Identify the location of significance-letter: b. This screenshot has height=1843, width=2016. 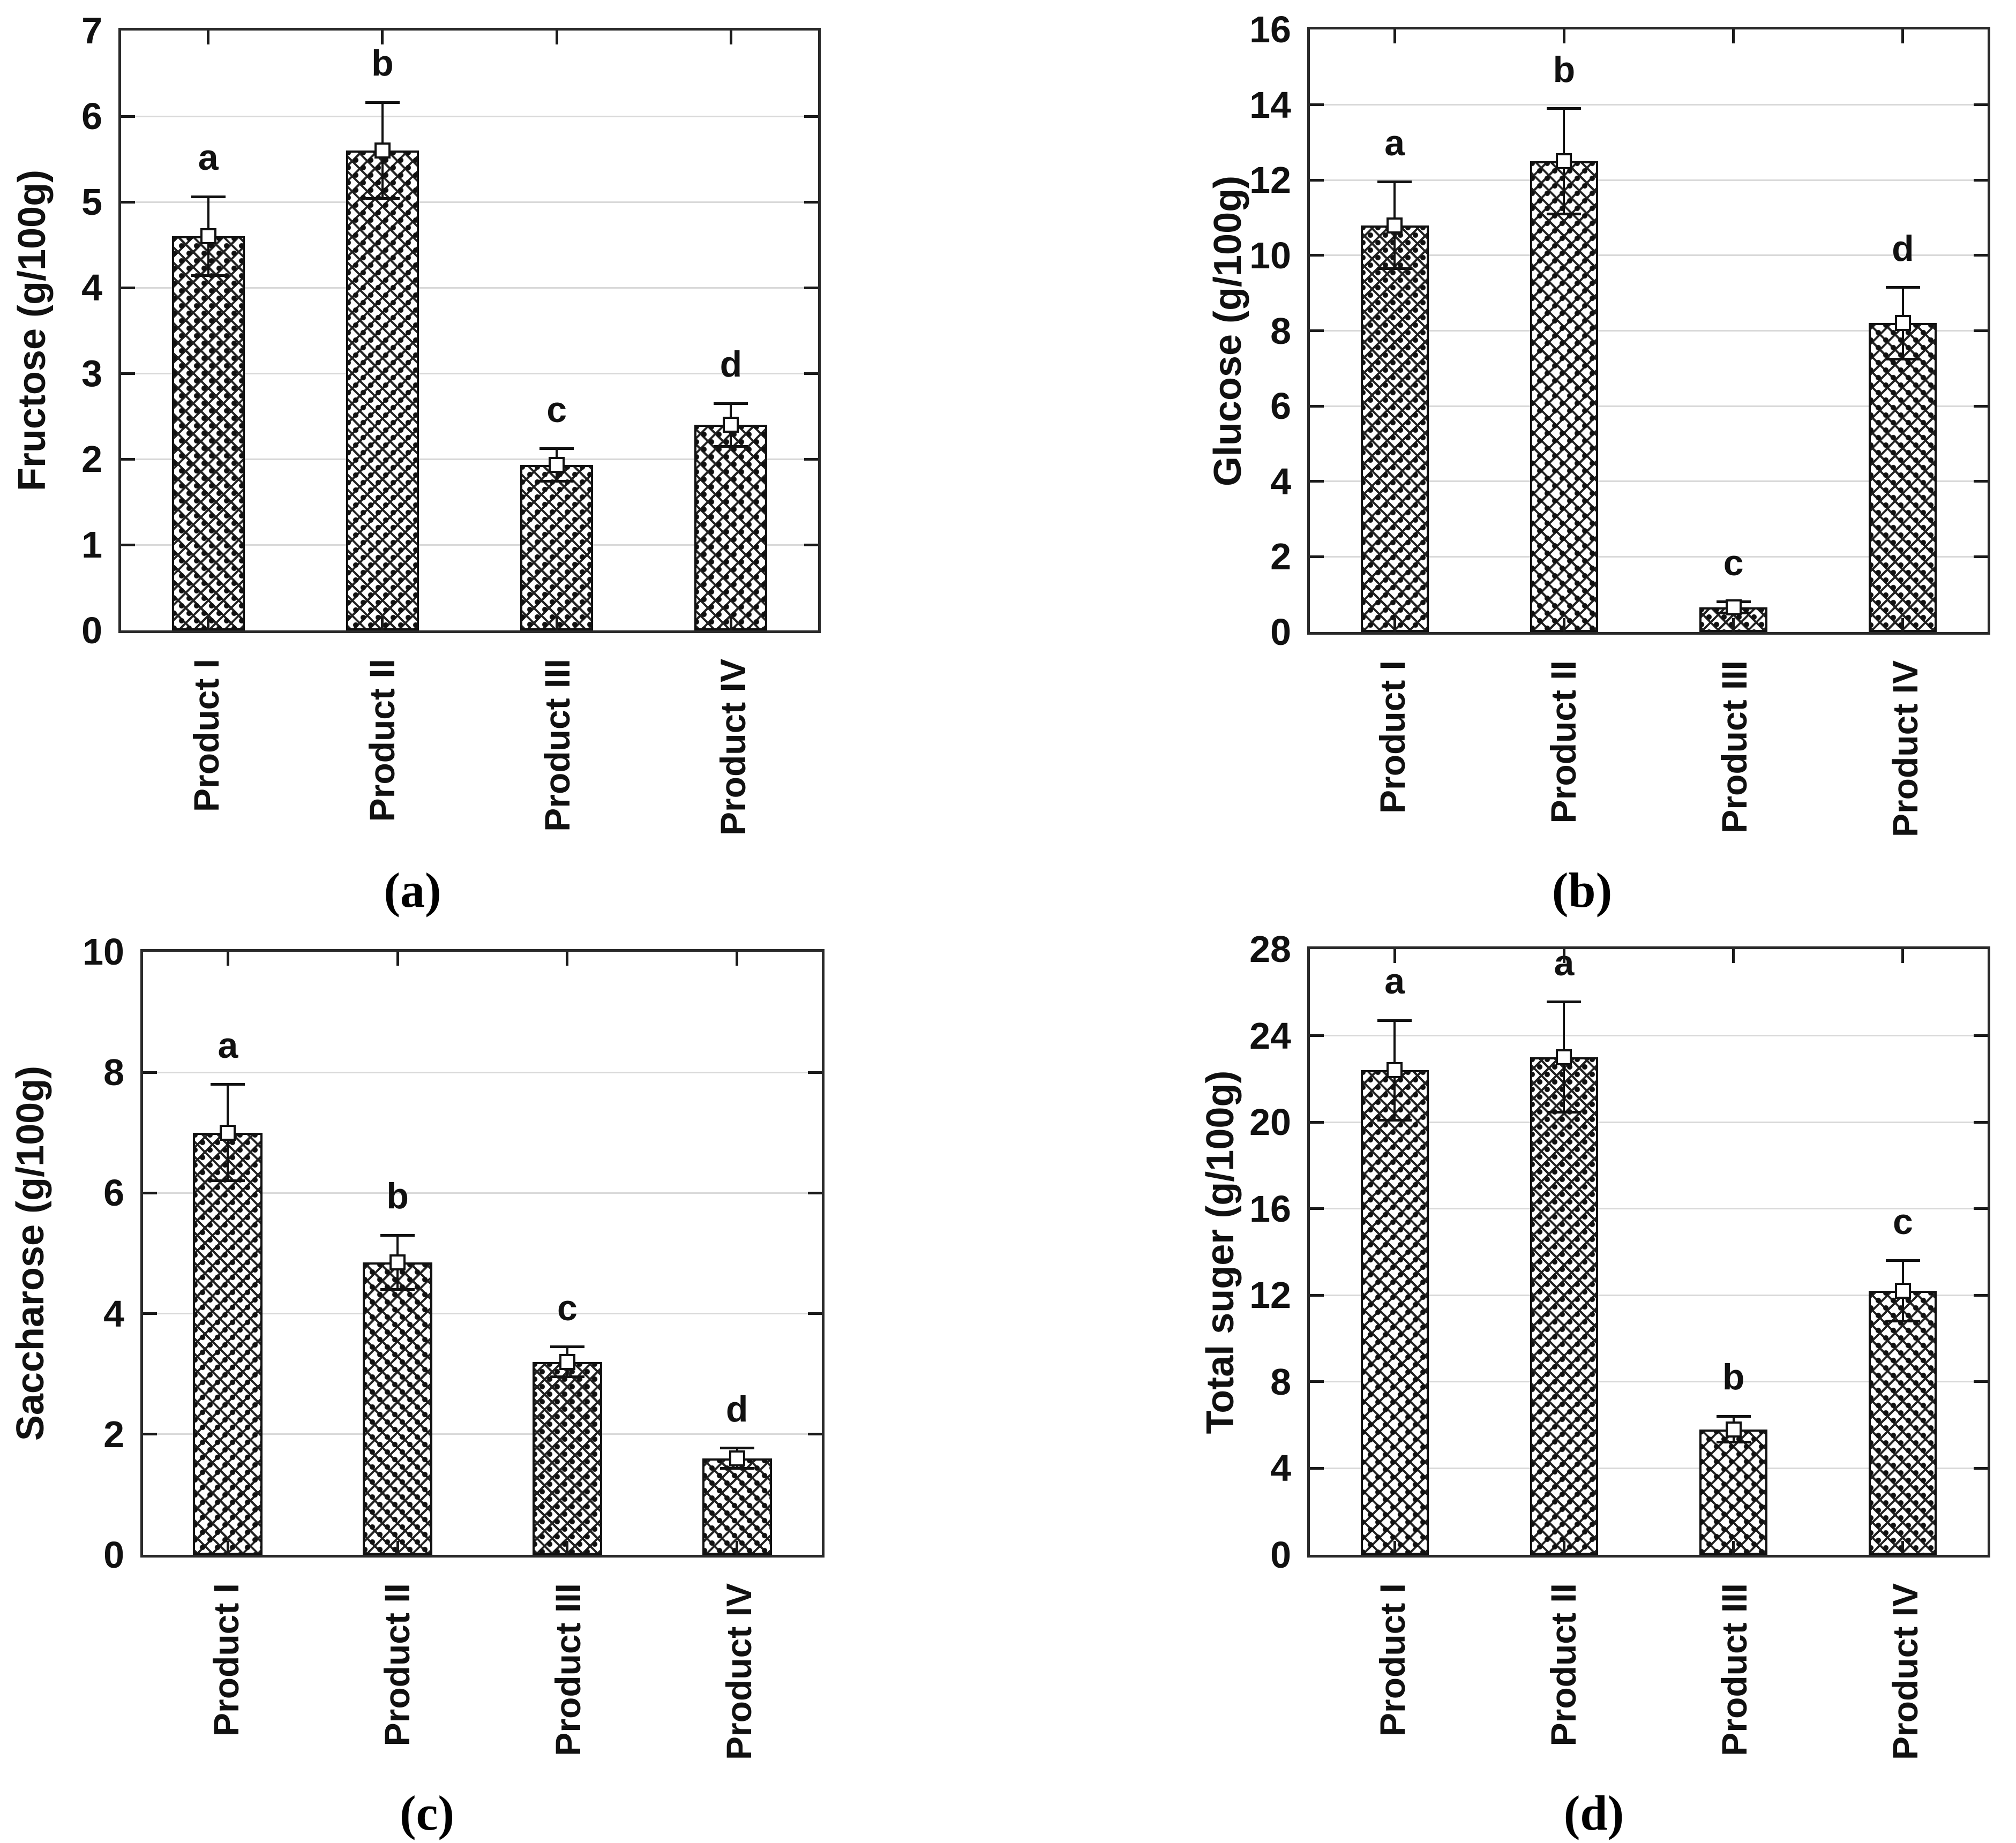
(382, 64).